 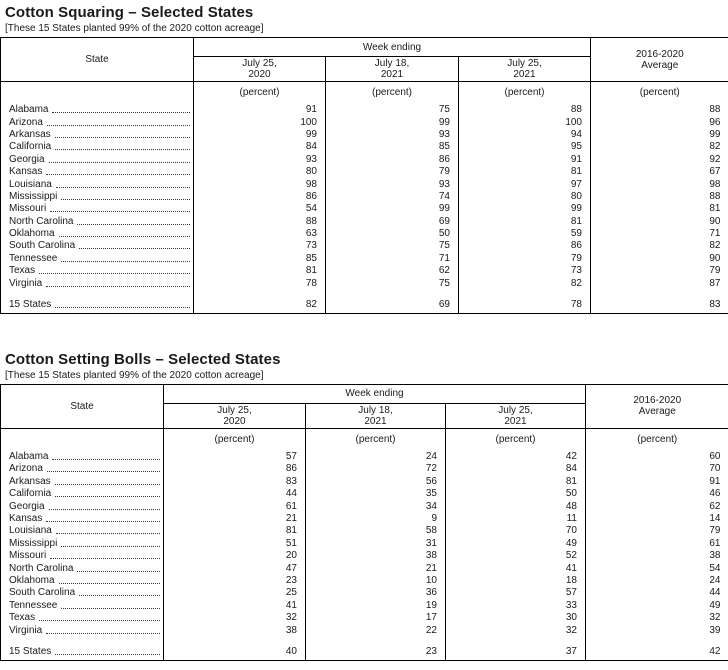 I want to click on value-cell: 10, so click(x=376, y=580).